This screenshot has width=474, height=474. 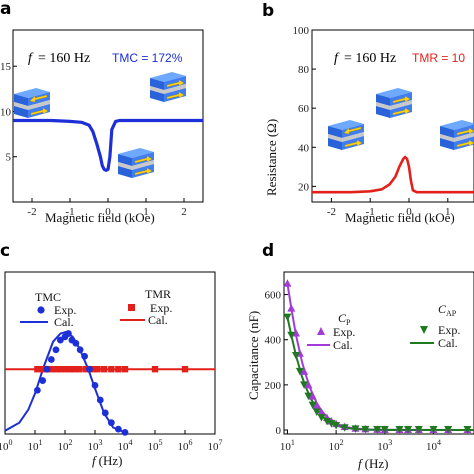 What do you see at coordinates (343, 345) in the screenshot?
I see `legend-cp-cal: Cal.` at bounding box center [343, 345].